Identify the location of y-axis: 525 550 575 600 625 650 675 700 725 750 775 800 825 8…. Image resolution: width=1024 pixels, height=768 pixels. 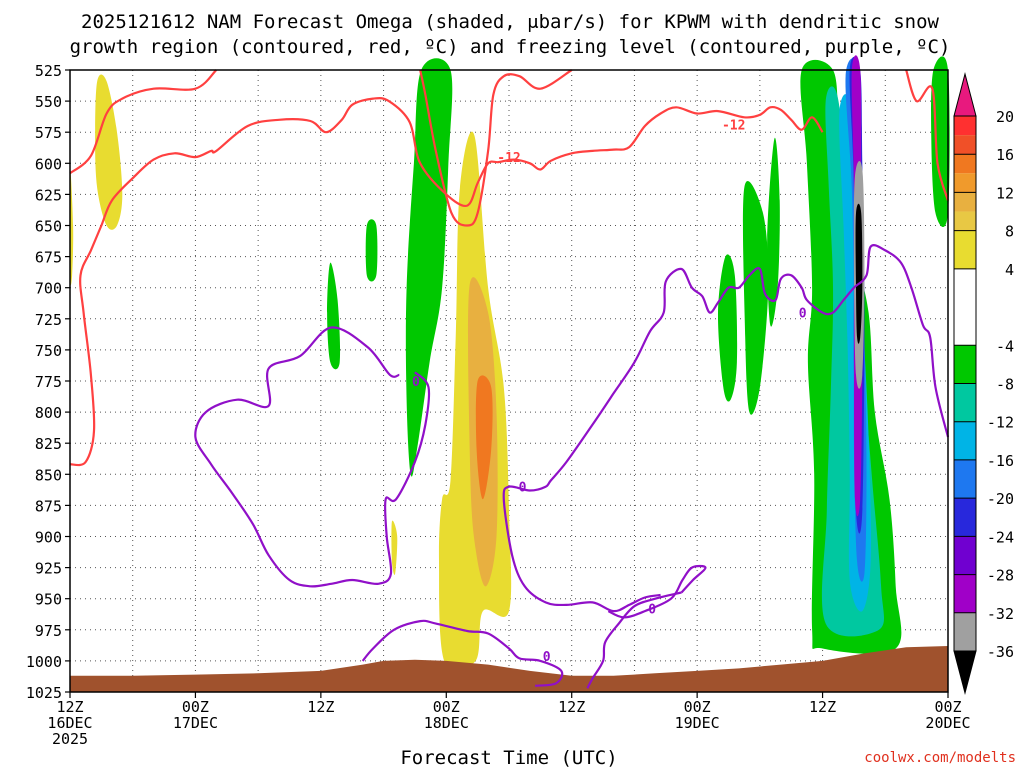
(48, 382).